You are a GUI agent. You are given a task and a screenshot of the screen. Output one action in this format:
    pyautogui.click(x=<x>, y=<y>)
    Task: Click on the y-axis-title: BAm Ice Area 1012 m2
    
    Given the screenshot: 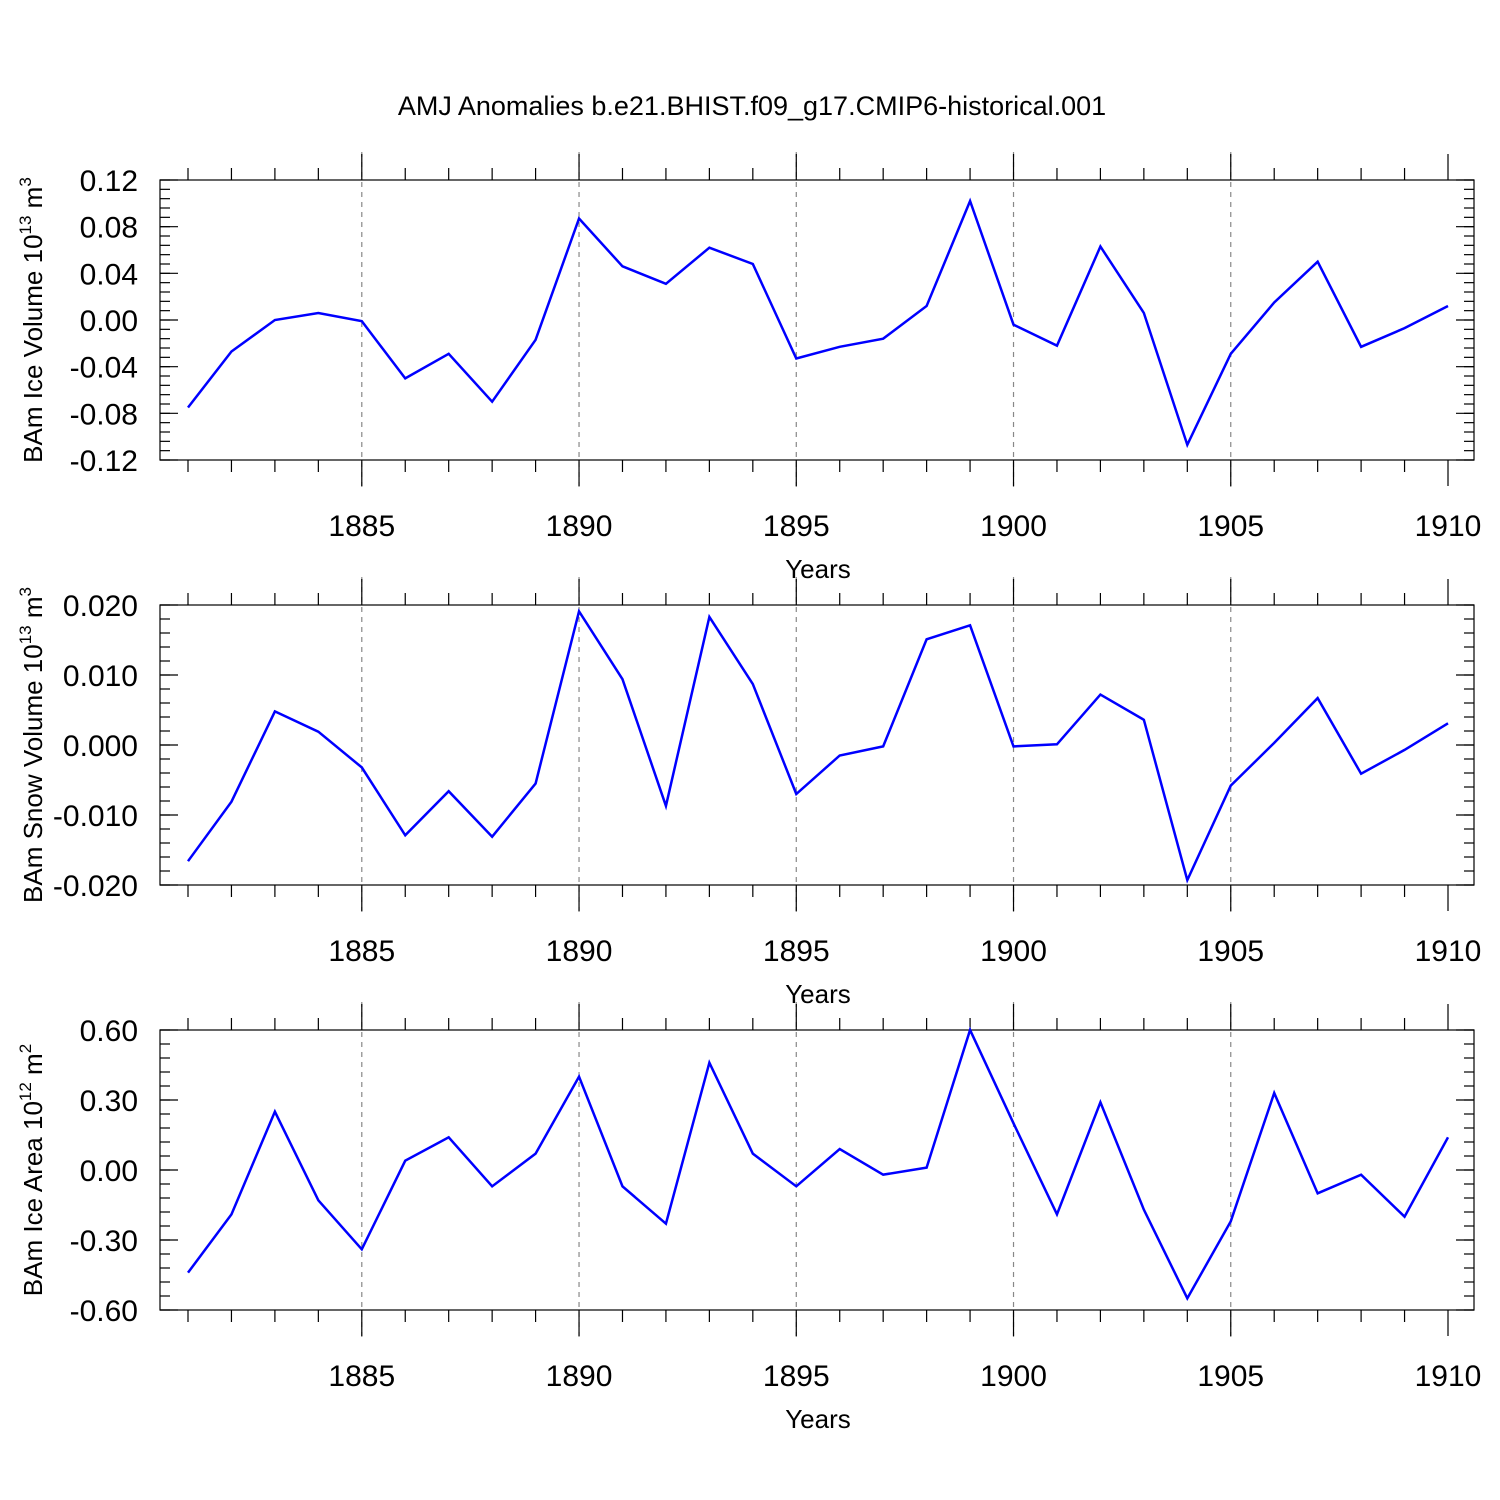 What is the action you would take?
    pyautogui.click(x=32, y=1170)
    